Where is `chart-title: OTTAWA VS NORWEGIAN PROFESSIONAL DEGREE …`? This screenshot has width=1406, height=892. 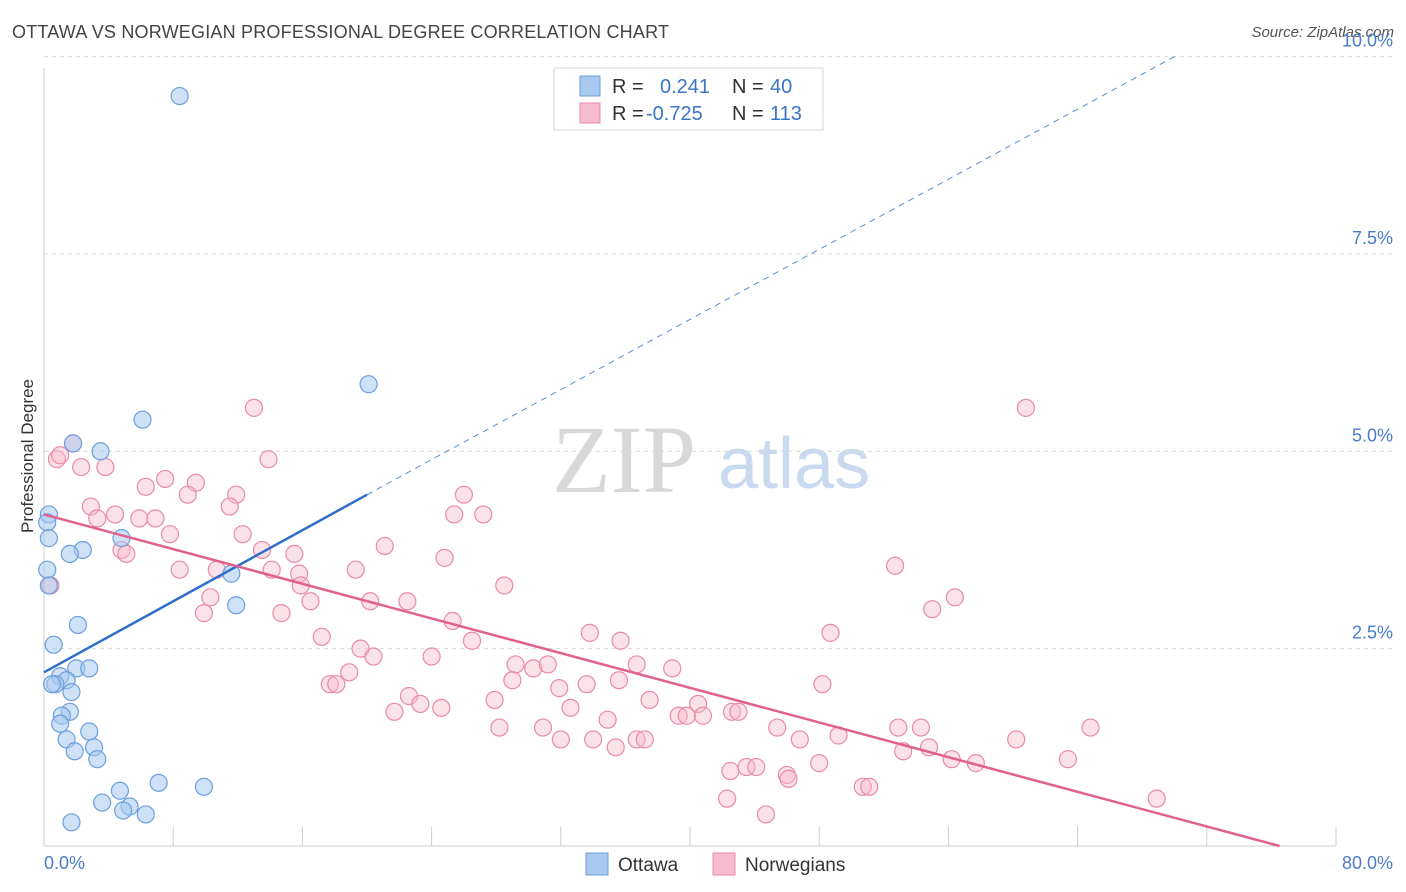 chart-title: OTTAWA VS NORWEGIAN PROFESSIONAL DEGREE … is located at coordinates (341, 32).